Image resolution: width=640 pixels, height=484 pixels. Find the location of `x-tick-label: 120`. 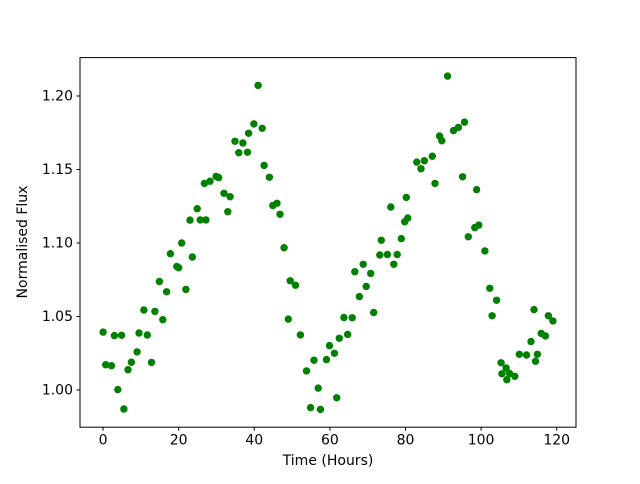

x-tick-label: 120 is located at coordinates (556, 441).